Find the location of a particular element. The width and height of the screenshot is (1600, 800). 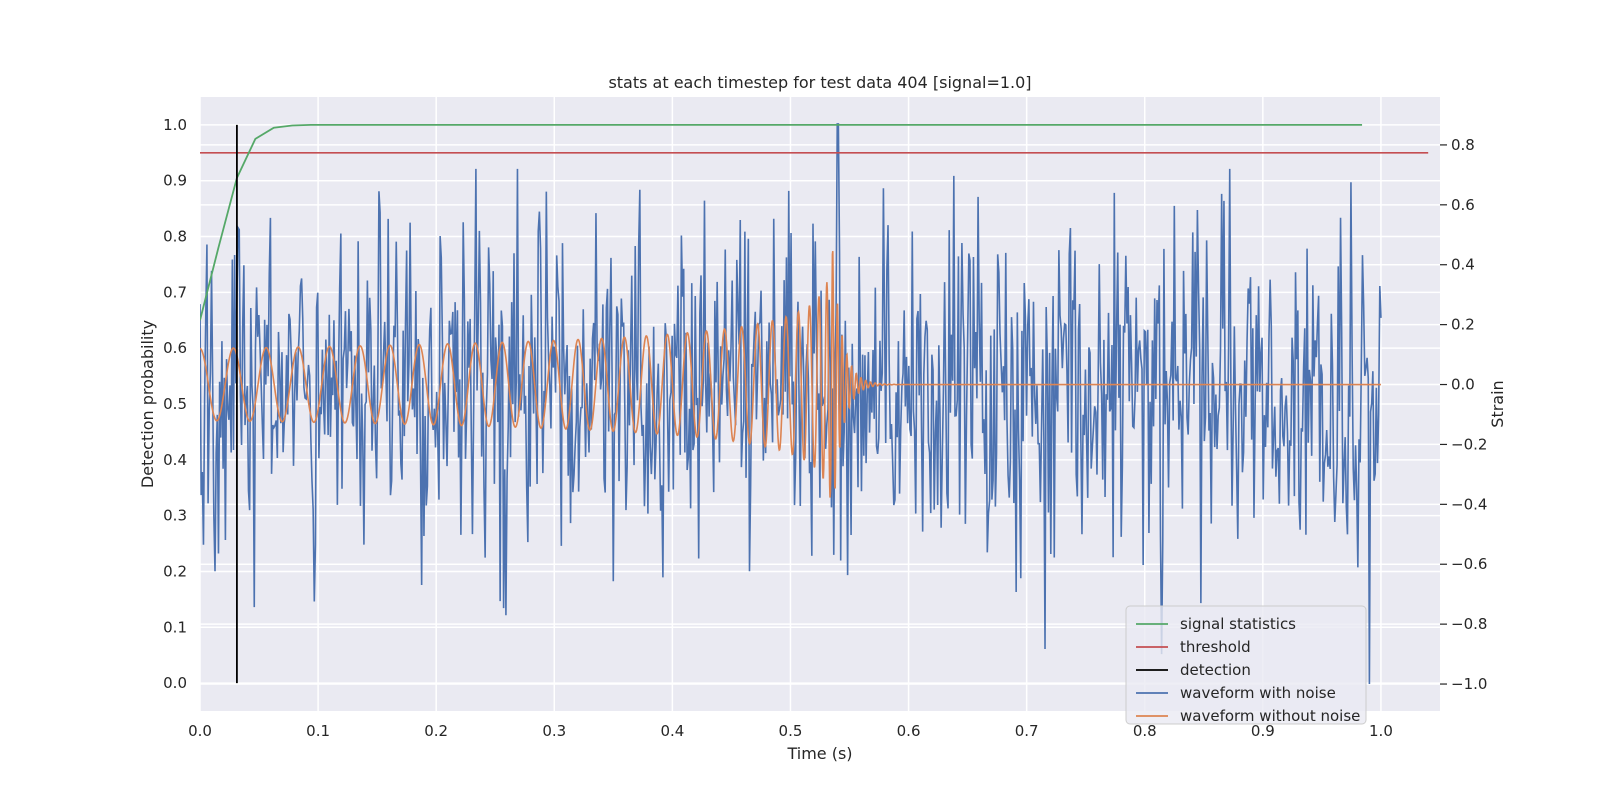

x-tick-label: 0.4 is located at coordinates (672, 731).